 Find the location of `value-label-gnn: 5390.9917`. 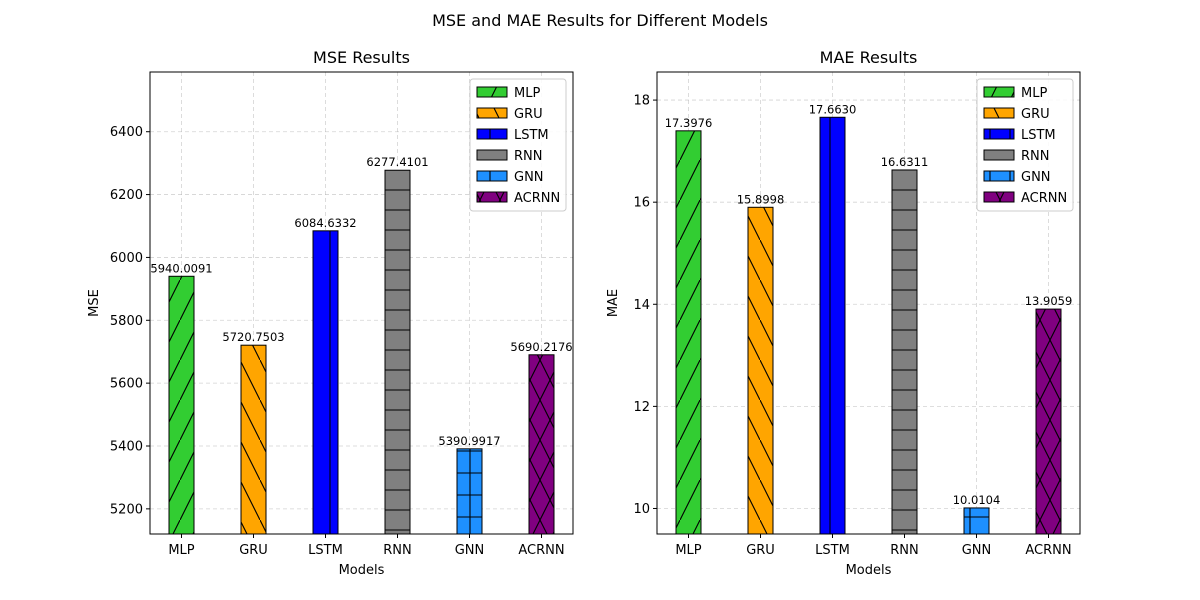

value-label-gnn: 5390.9917 is located at coordinates (469, 441).